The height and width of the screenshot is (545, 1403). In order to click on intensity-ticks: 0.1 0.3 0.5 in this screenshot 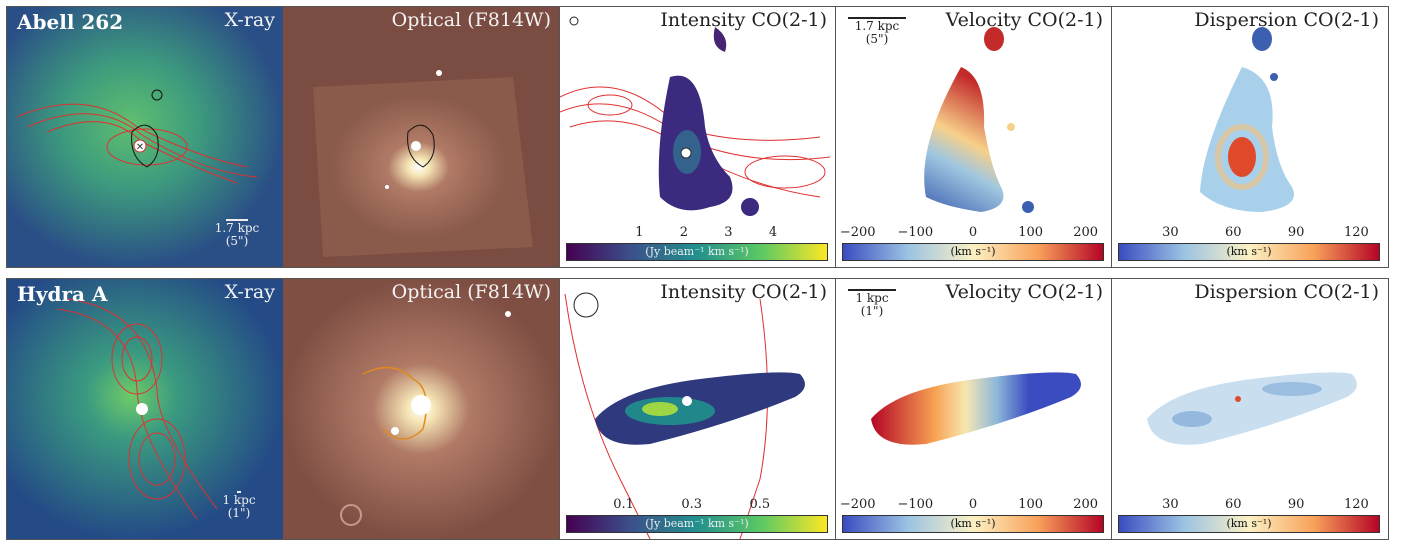, I will do `click(697, 505)`.